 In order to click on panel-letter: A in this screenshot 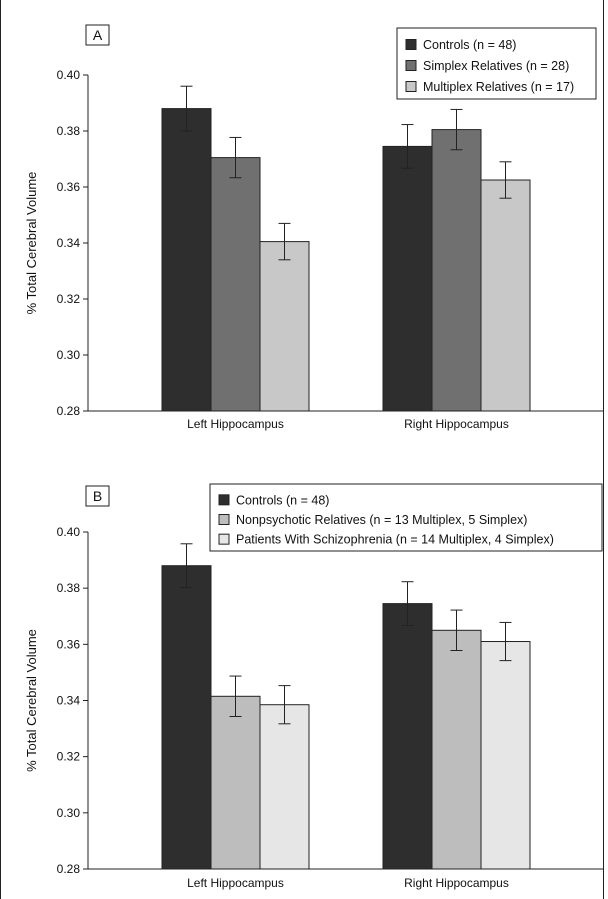, I will do `click(98, 35)`.